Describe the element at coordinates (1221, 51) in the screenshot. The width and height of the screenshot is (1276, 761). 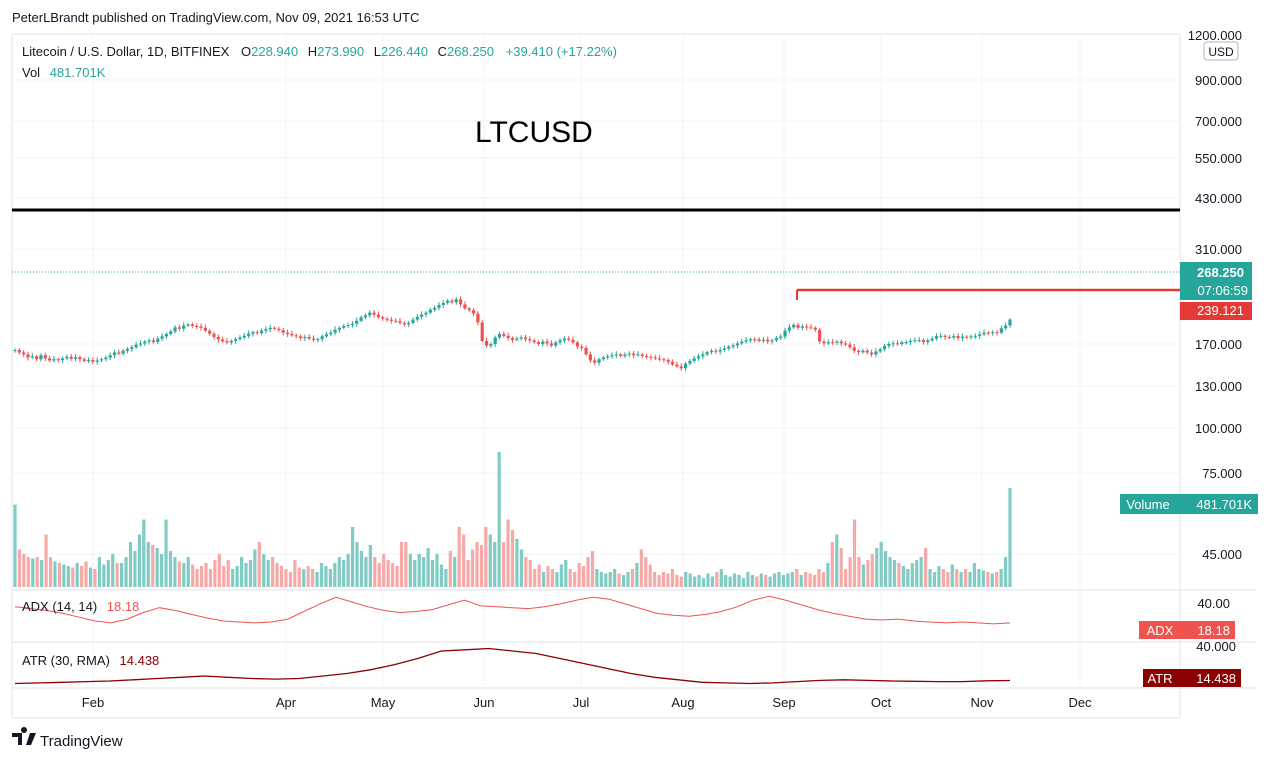
I see `currency-box` at that location.